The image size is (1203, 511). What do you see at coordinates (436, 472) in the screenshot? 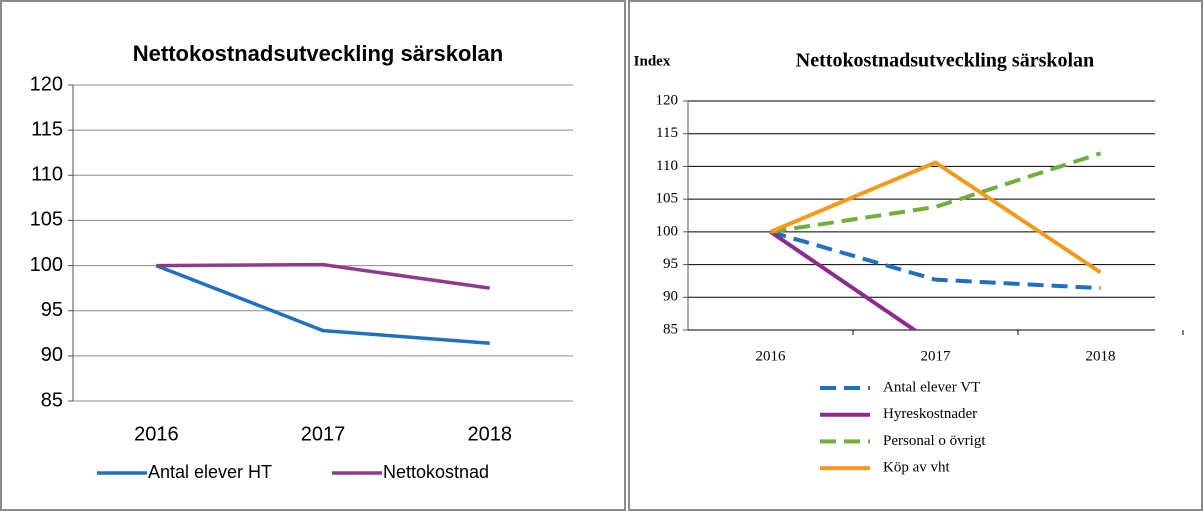
I see `legend-label: Nettokostnad` at bounding box center [436, 472].